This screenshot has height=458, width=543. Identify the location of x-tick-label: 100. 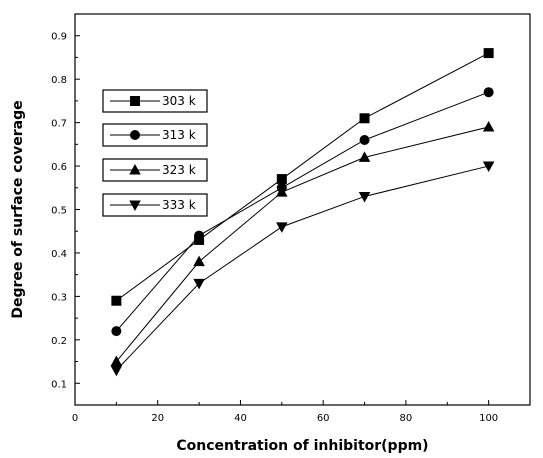
(488, 418).